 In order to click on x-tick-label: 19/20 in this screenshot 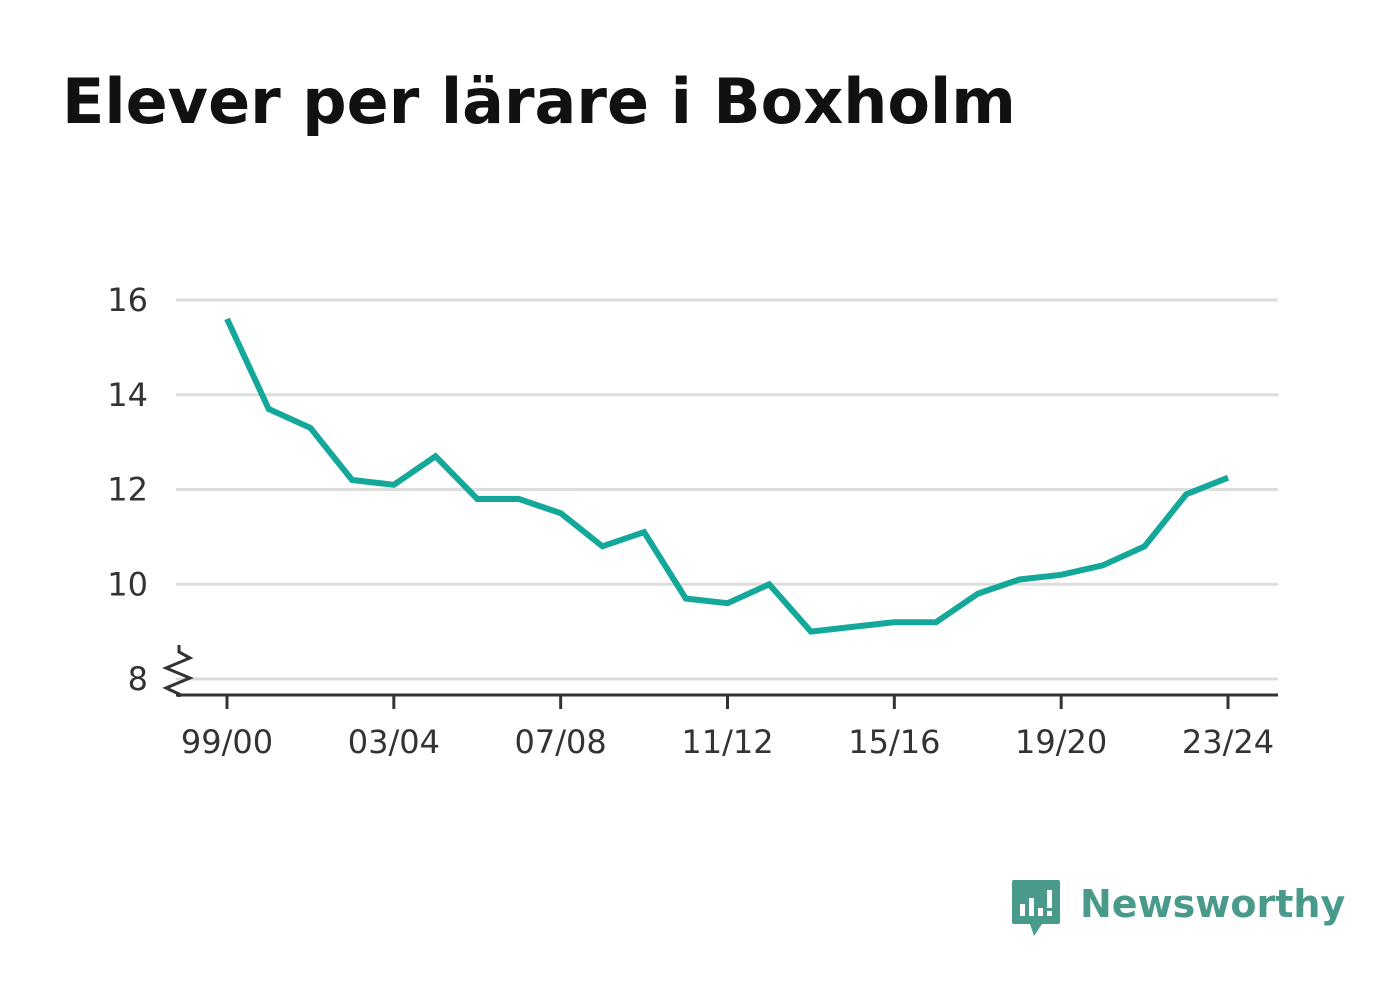, I will do `click(1061, 742)`.